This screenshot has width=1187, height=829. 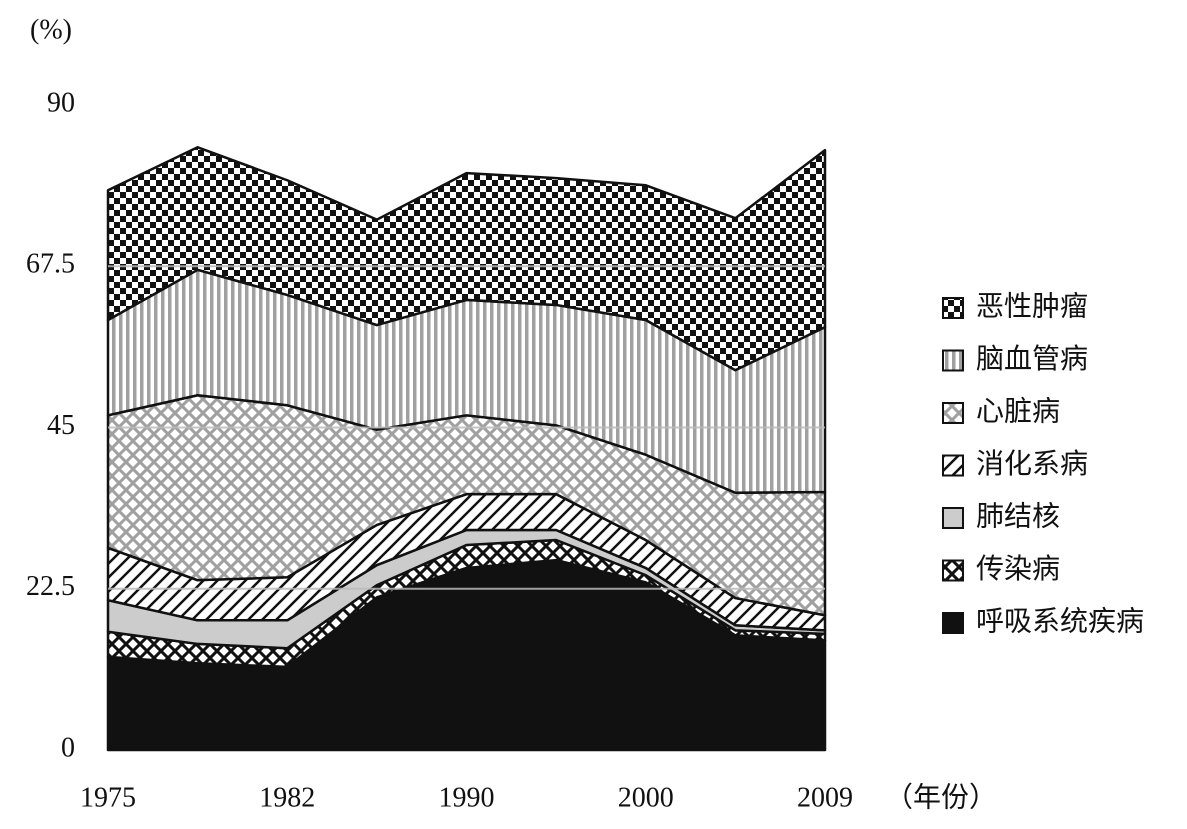 I want to click on legend-label: 肺结核, so click(x=1018, y=516).